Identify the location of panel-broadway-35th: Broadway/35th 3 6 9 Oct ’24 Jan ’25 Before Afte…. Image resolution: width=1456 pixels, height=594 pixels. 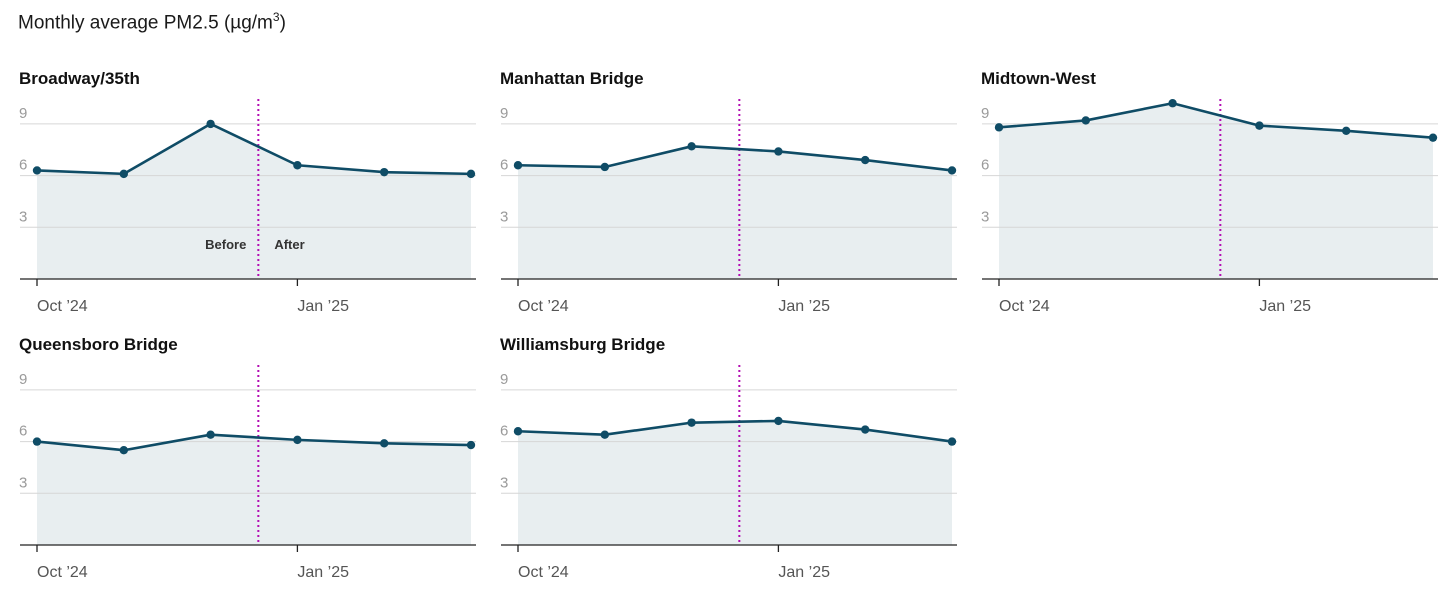
(247, 192).